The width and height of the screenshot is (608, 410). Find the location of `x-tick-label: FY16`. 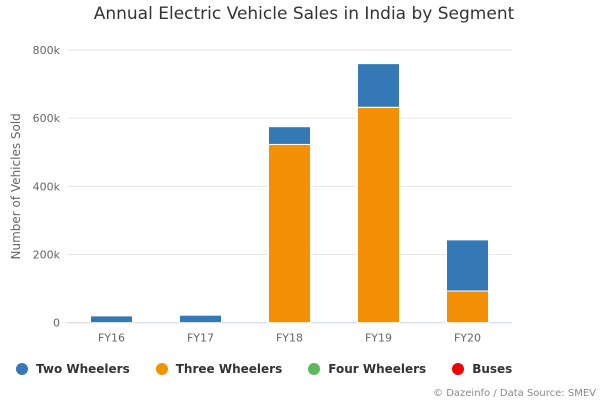

x-tick-label: FY16 is located at coordinates (111, 338).